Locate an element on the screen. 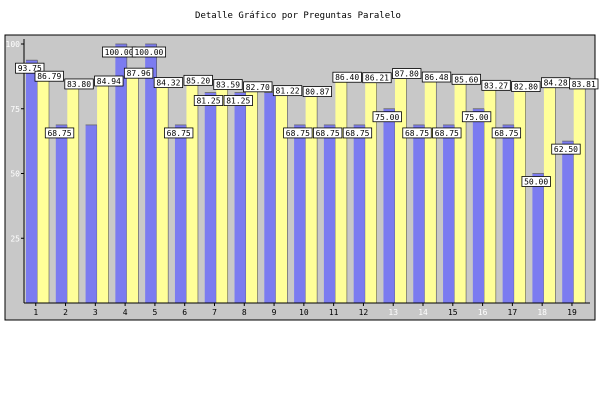  data-label: 80.87 is located at coordinates (317, 92).